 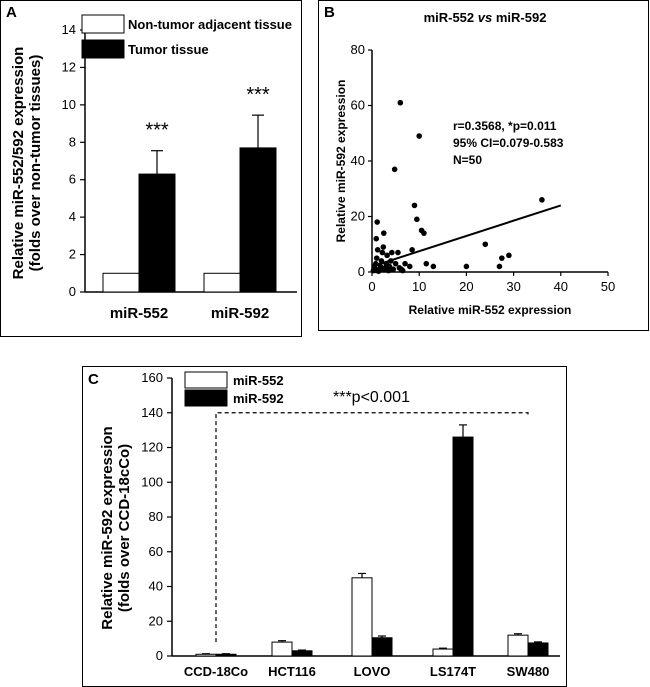 What do you see at coordinates (72, 141) in the screenshot?
I see `panel-a-ytick-label: 8` at bounding box center [72, 141].